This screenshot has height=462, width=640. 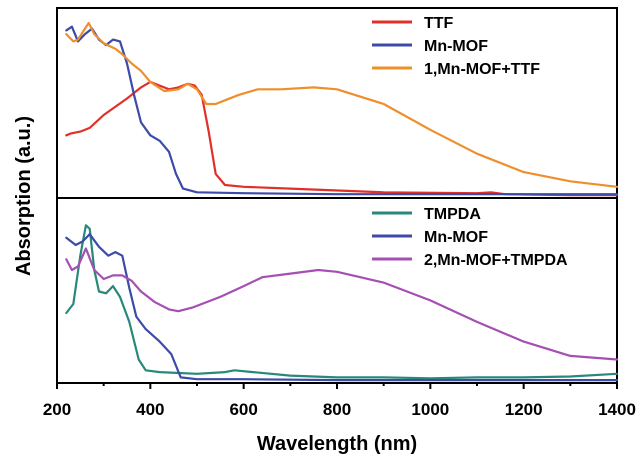 What do you see at coordinates (482, 69) in the screenshot?
I see `top-legend-label-1-mn-mof-ttf: 1,Mn-MOF+TTF` at bounding box center [482, 69].